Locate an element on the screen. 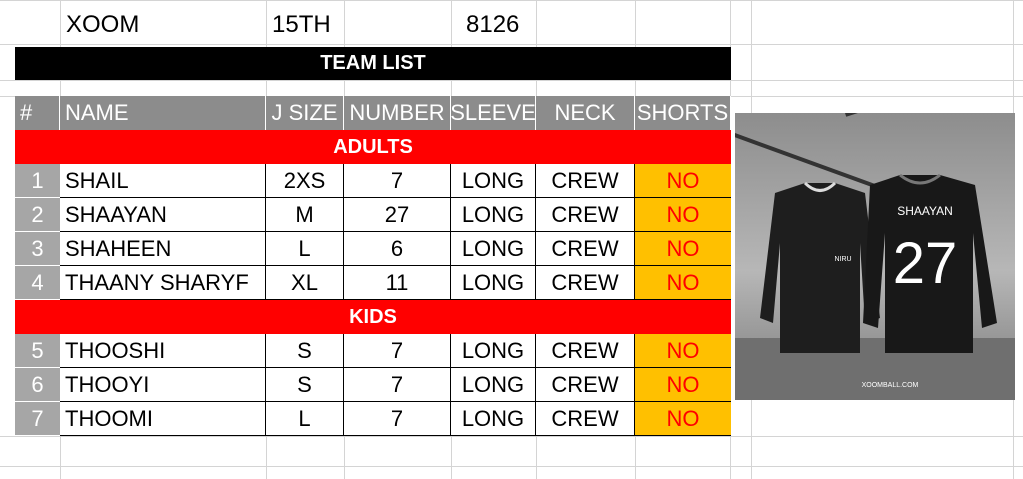 The image size is (1023, 479). cell-number: 27 is located at coordinates (397, 215).